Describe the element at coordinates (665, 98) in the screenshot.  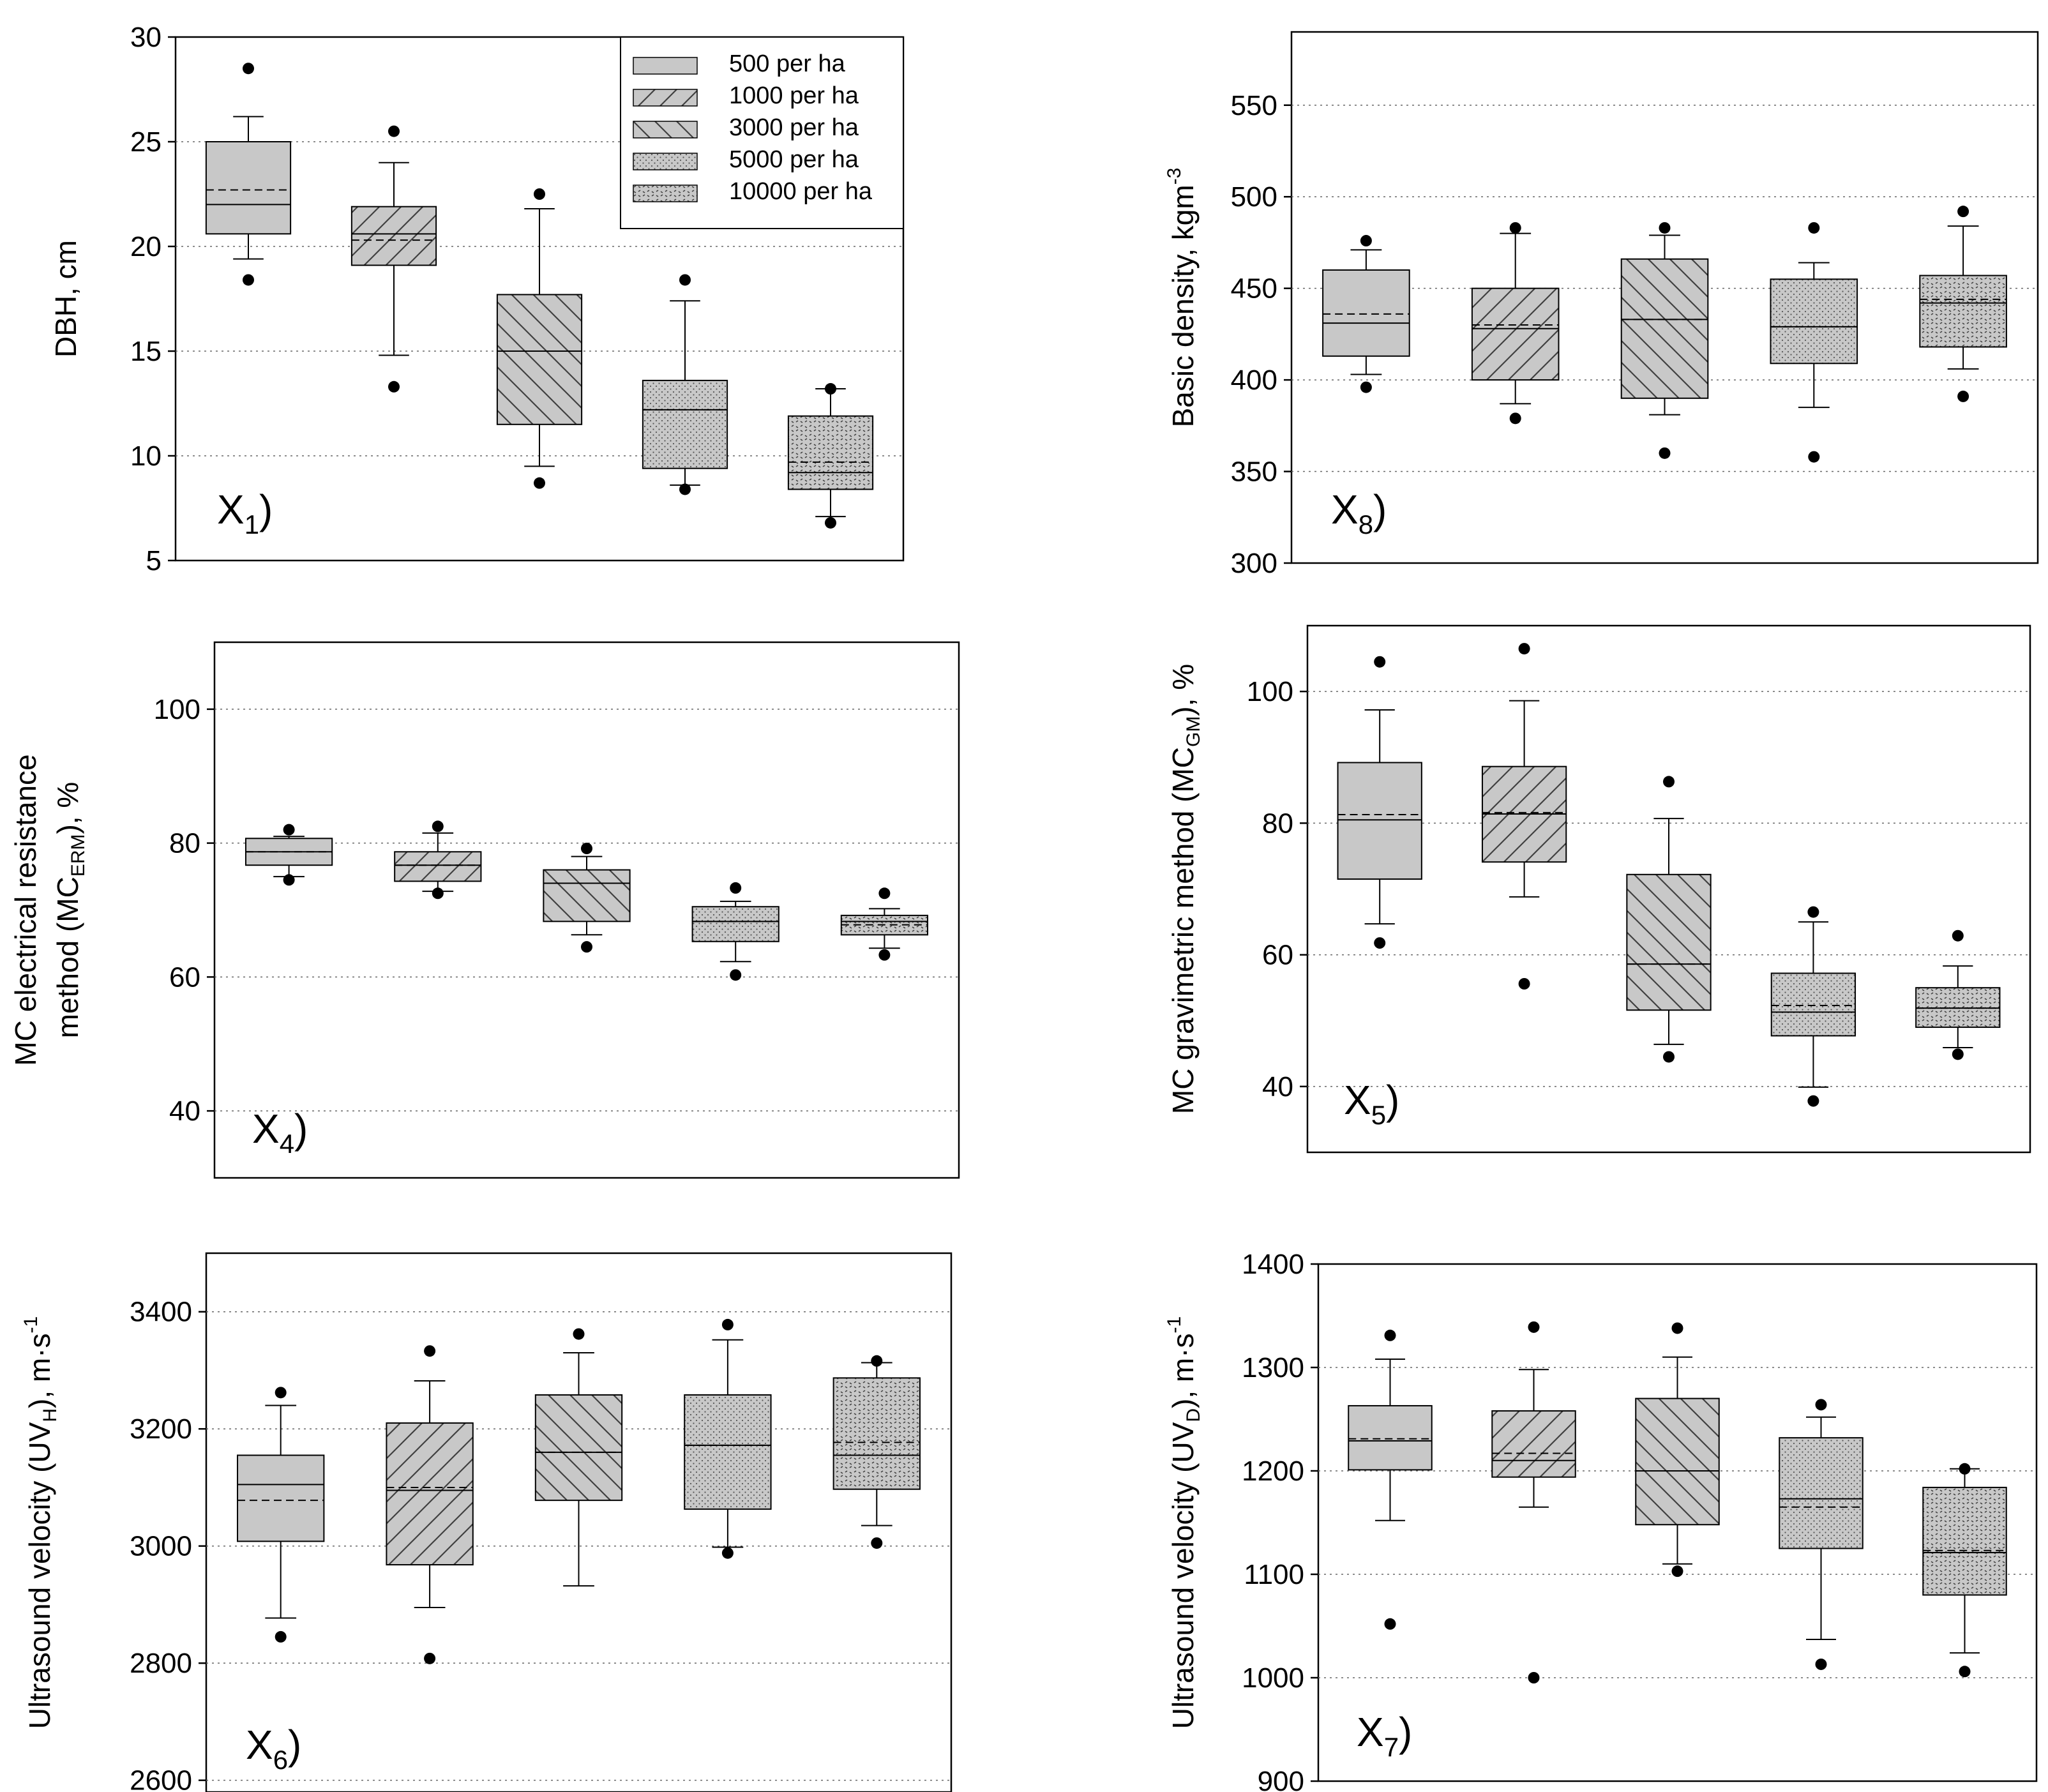
I see `legend-swatch-diag-up` at that location.